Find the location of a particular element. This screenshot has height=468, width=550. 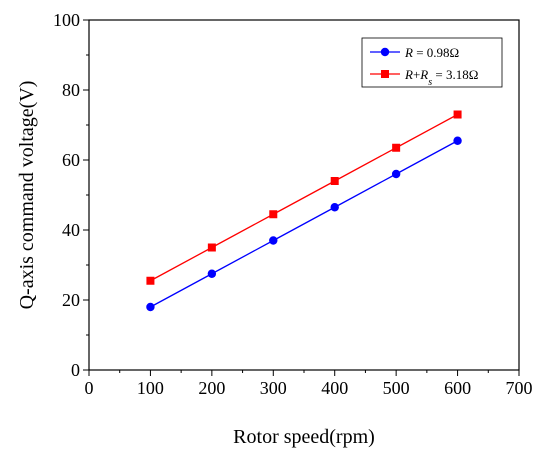

x-tick-label: 600 is located at coordinates (457, 388).